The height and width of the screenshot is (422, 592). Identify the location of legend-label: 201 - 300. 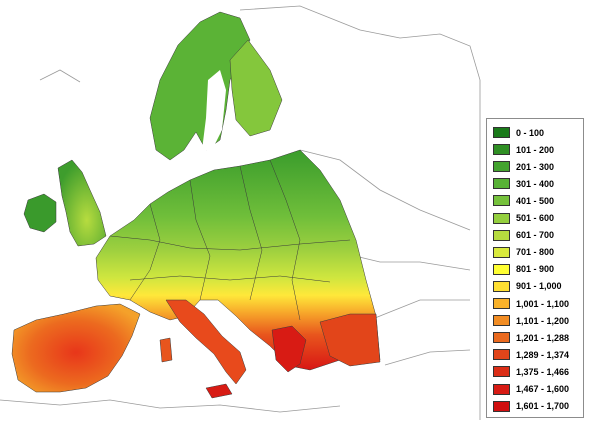
(535, 166).